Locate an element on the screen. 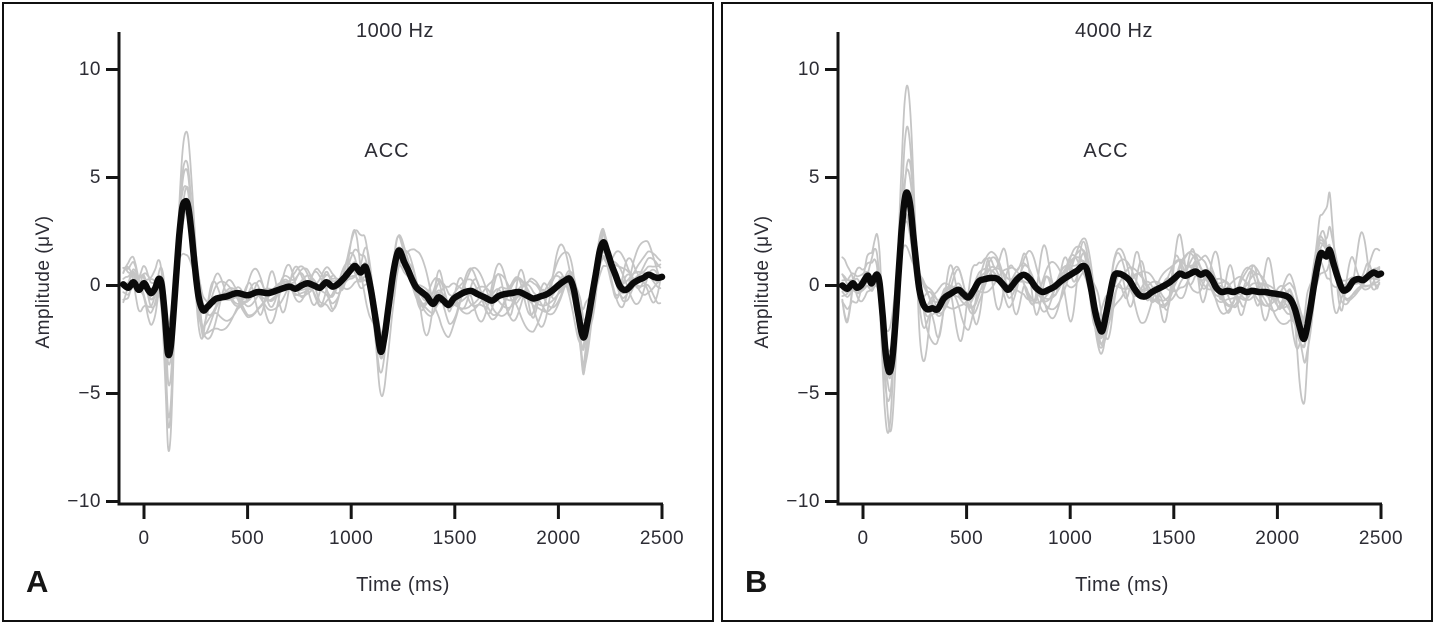  panel-a-x-axis-label: Time (ms) is located at coordinates (403, 585).